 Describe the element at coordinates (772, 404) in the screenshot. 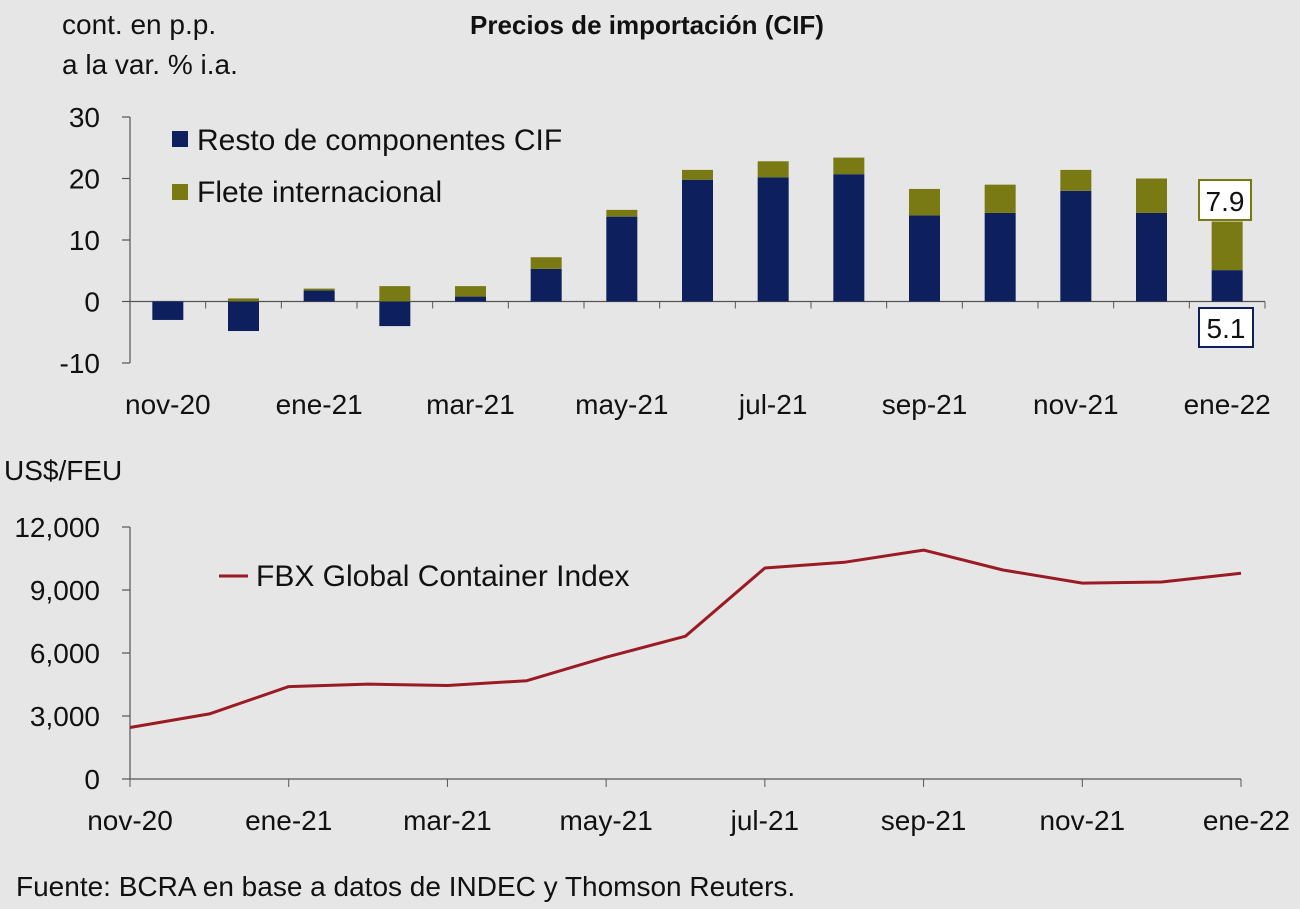

I see `top-x-tick-label: jul-21` at that location.